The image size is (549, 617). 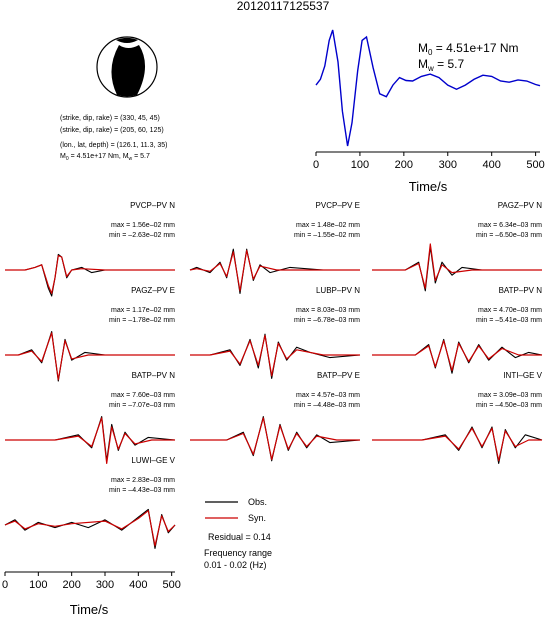 I want to click on waveform-tick-label: 100, so click(x=38, y=585).